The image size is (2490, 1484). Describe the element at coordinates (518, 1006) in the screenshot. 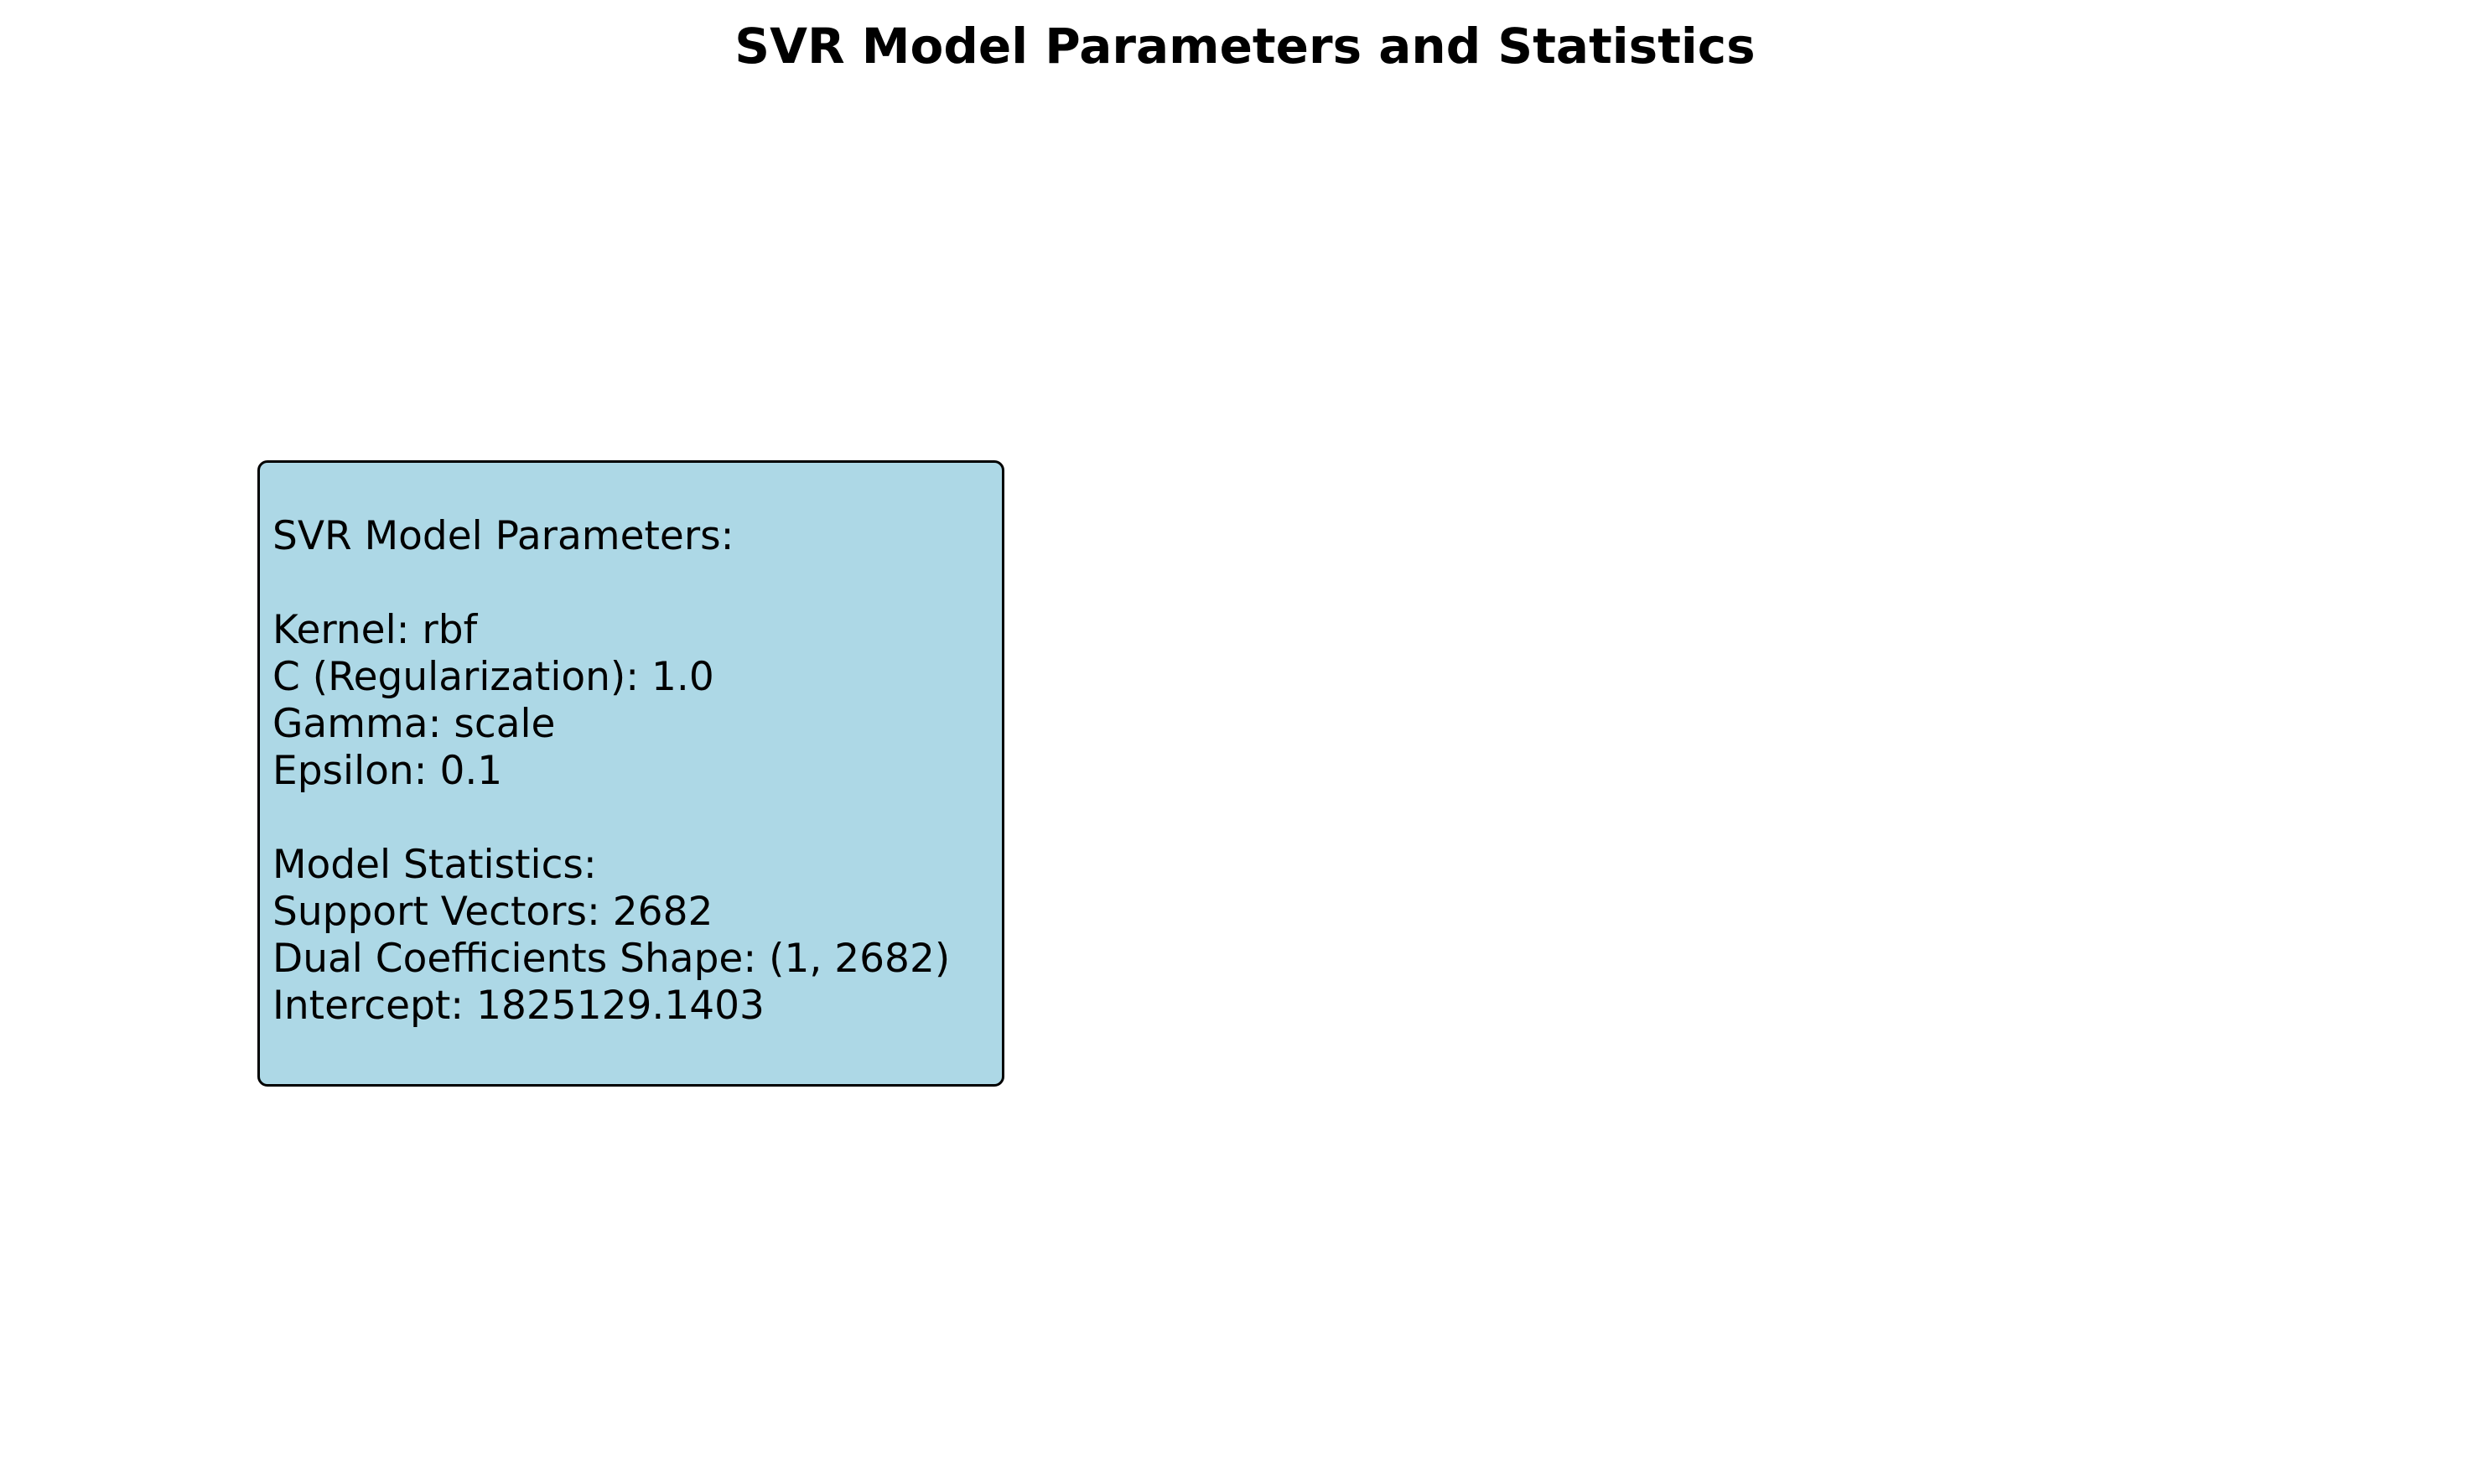

I see `intercept-value: Intercept: 1825129.1403` at that location.